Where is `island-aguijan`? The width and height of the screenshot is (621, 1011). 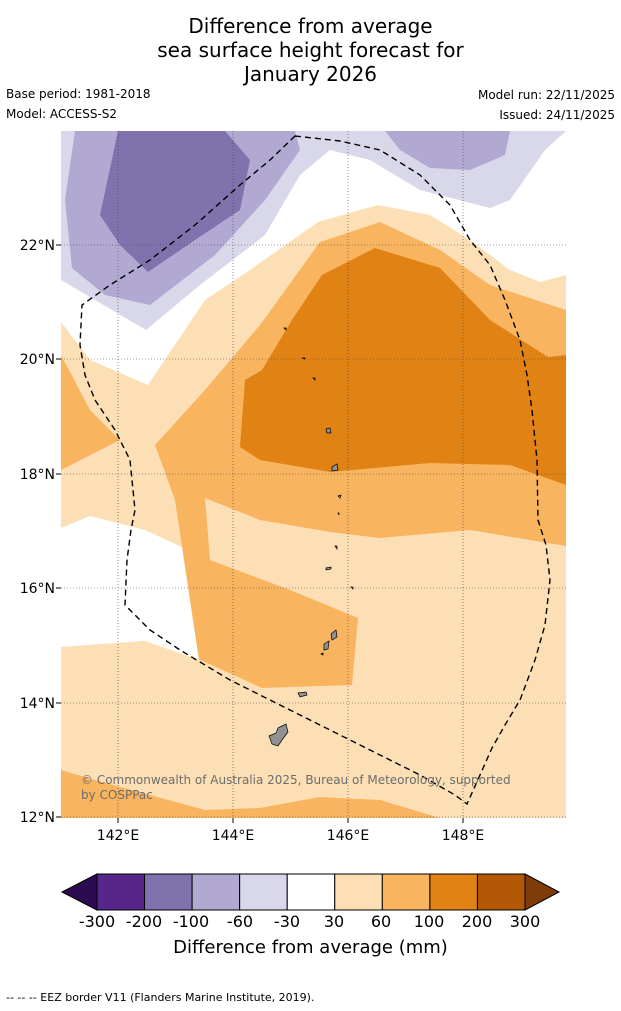 island-aguijan is located at coordinates (322, 654).